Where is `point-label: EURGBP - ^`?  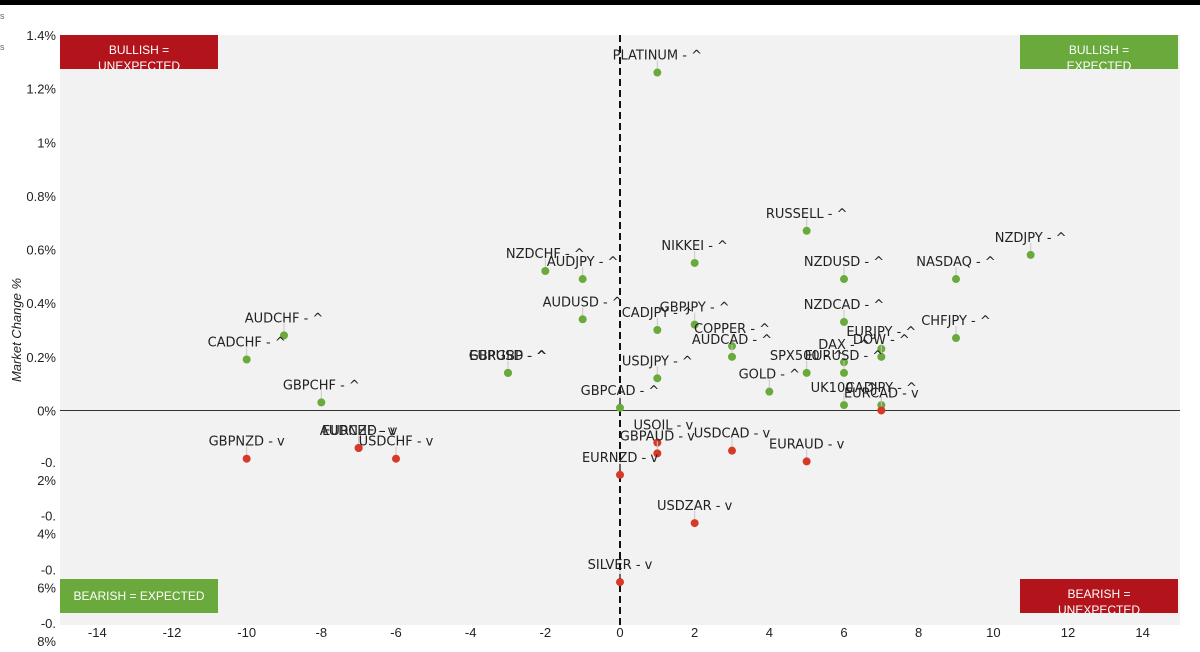
point-label: EURGBP - ^ is located at coordinates (507, 356).